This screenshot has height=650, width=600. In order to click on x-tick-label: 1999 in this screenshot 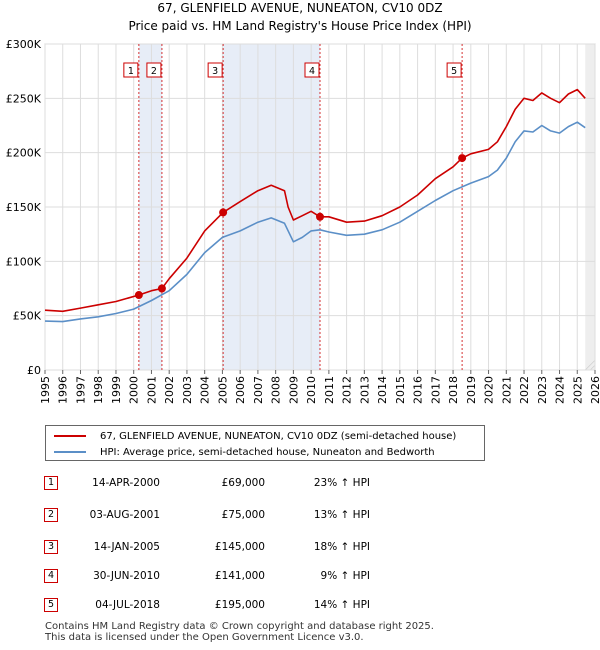, I will do `click(116, 390)`.